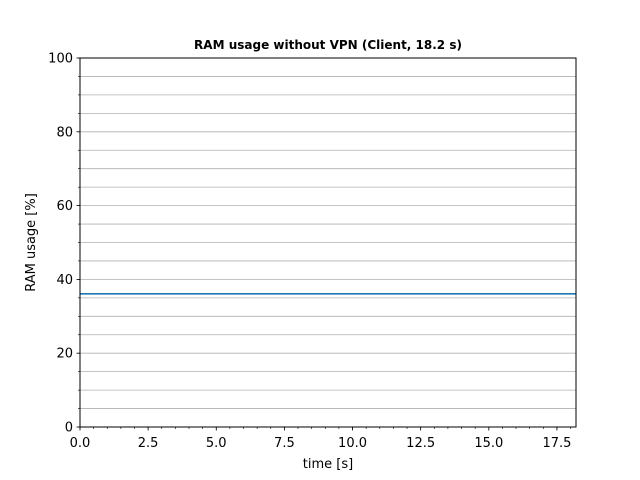  What do you see at coordinates (64, 280) in the screenshot?
I see `y-tick-label: 40` at bounding box center [64, 280].